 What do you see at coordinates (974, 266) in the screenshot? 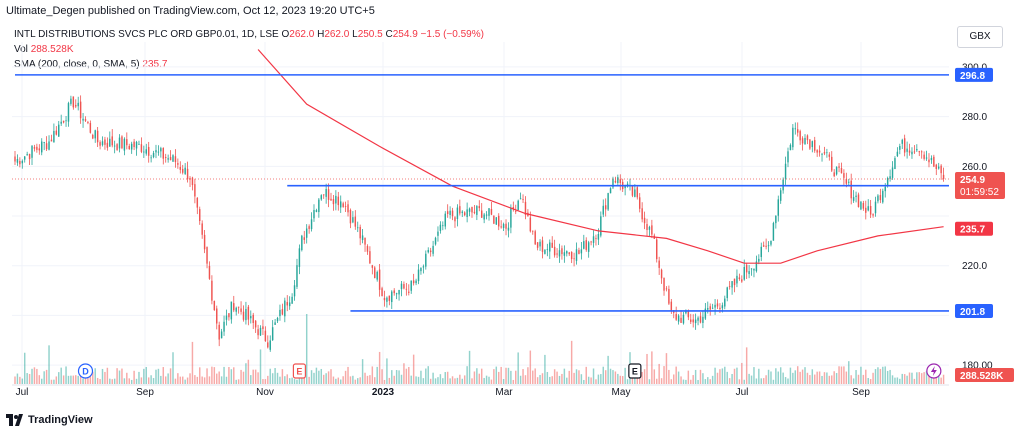
I see `price-tick-label: 220.0` at bounding box center [974, 266].